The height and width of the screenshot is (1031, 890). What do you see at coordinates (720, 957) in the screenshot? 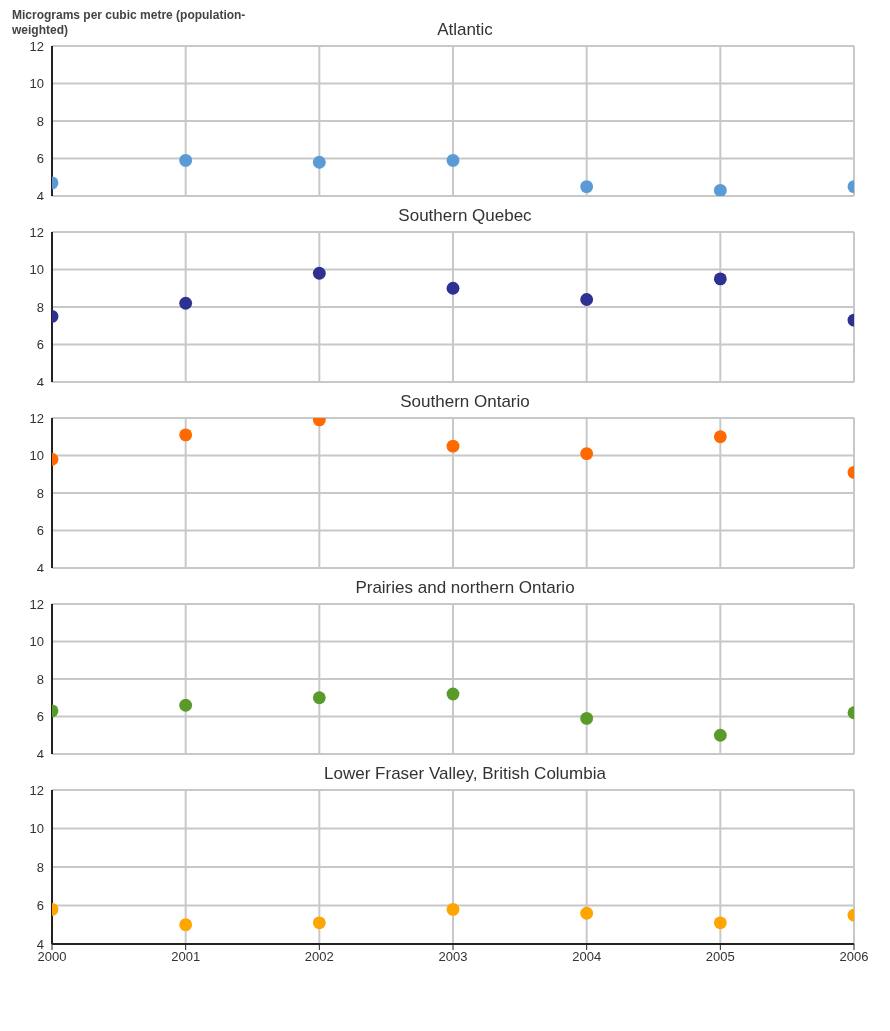
I see `x-tick-label: 2005` at bounding box center [720, 957].